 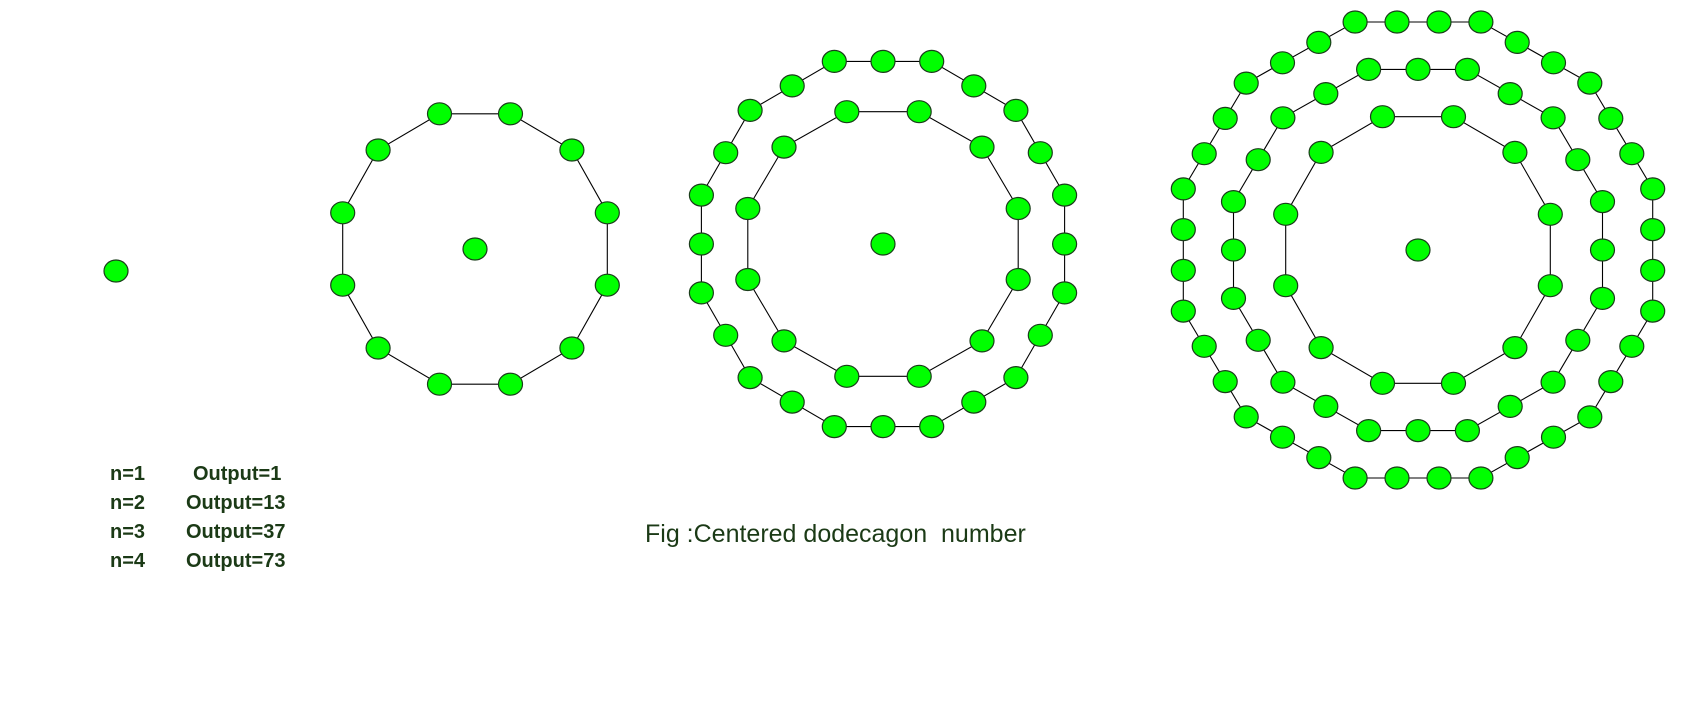 I want to click on legend-output-label: Output=37, so click(x=236, y=532).